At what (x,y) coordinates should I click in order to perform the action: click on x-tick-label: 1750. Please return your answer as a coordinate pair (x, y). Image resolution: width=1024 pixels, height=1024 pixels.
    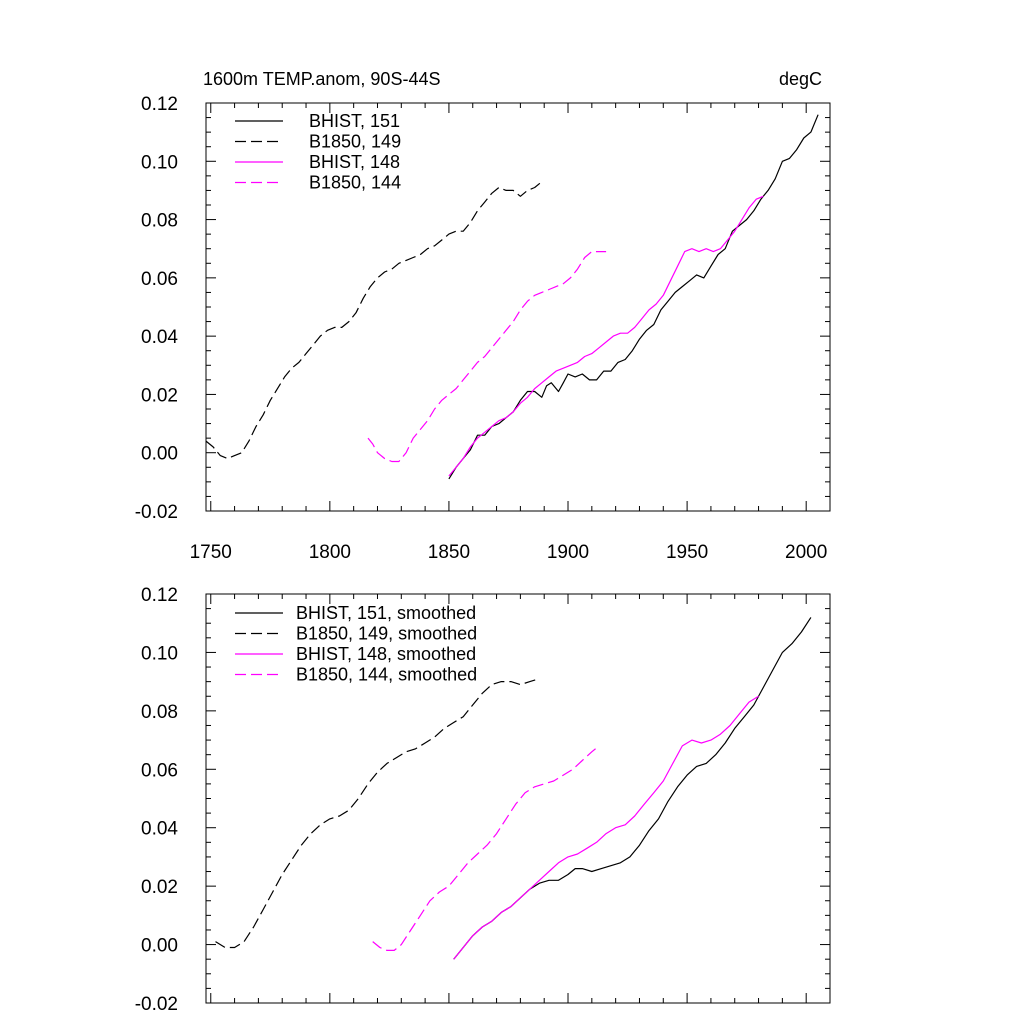
    Looking at the image, I should click on (211, 552).